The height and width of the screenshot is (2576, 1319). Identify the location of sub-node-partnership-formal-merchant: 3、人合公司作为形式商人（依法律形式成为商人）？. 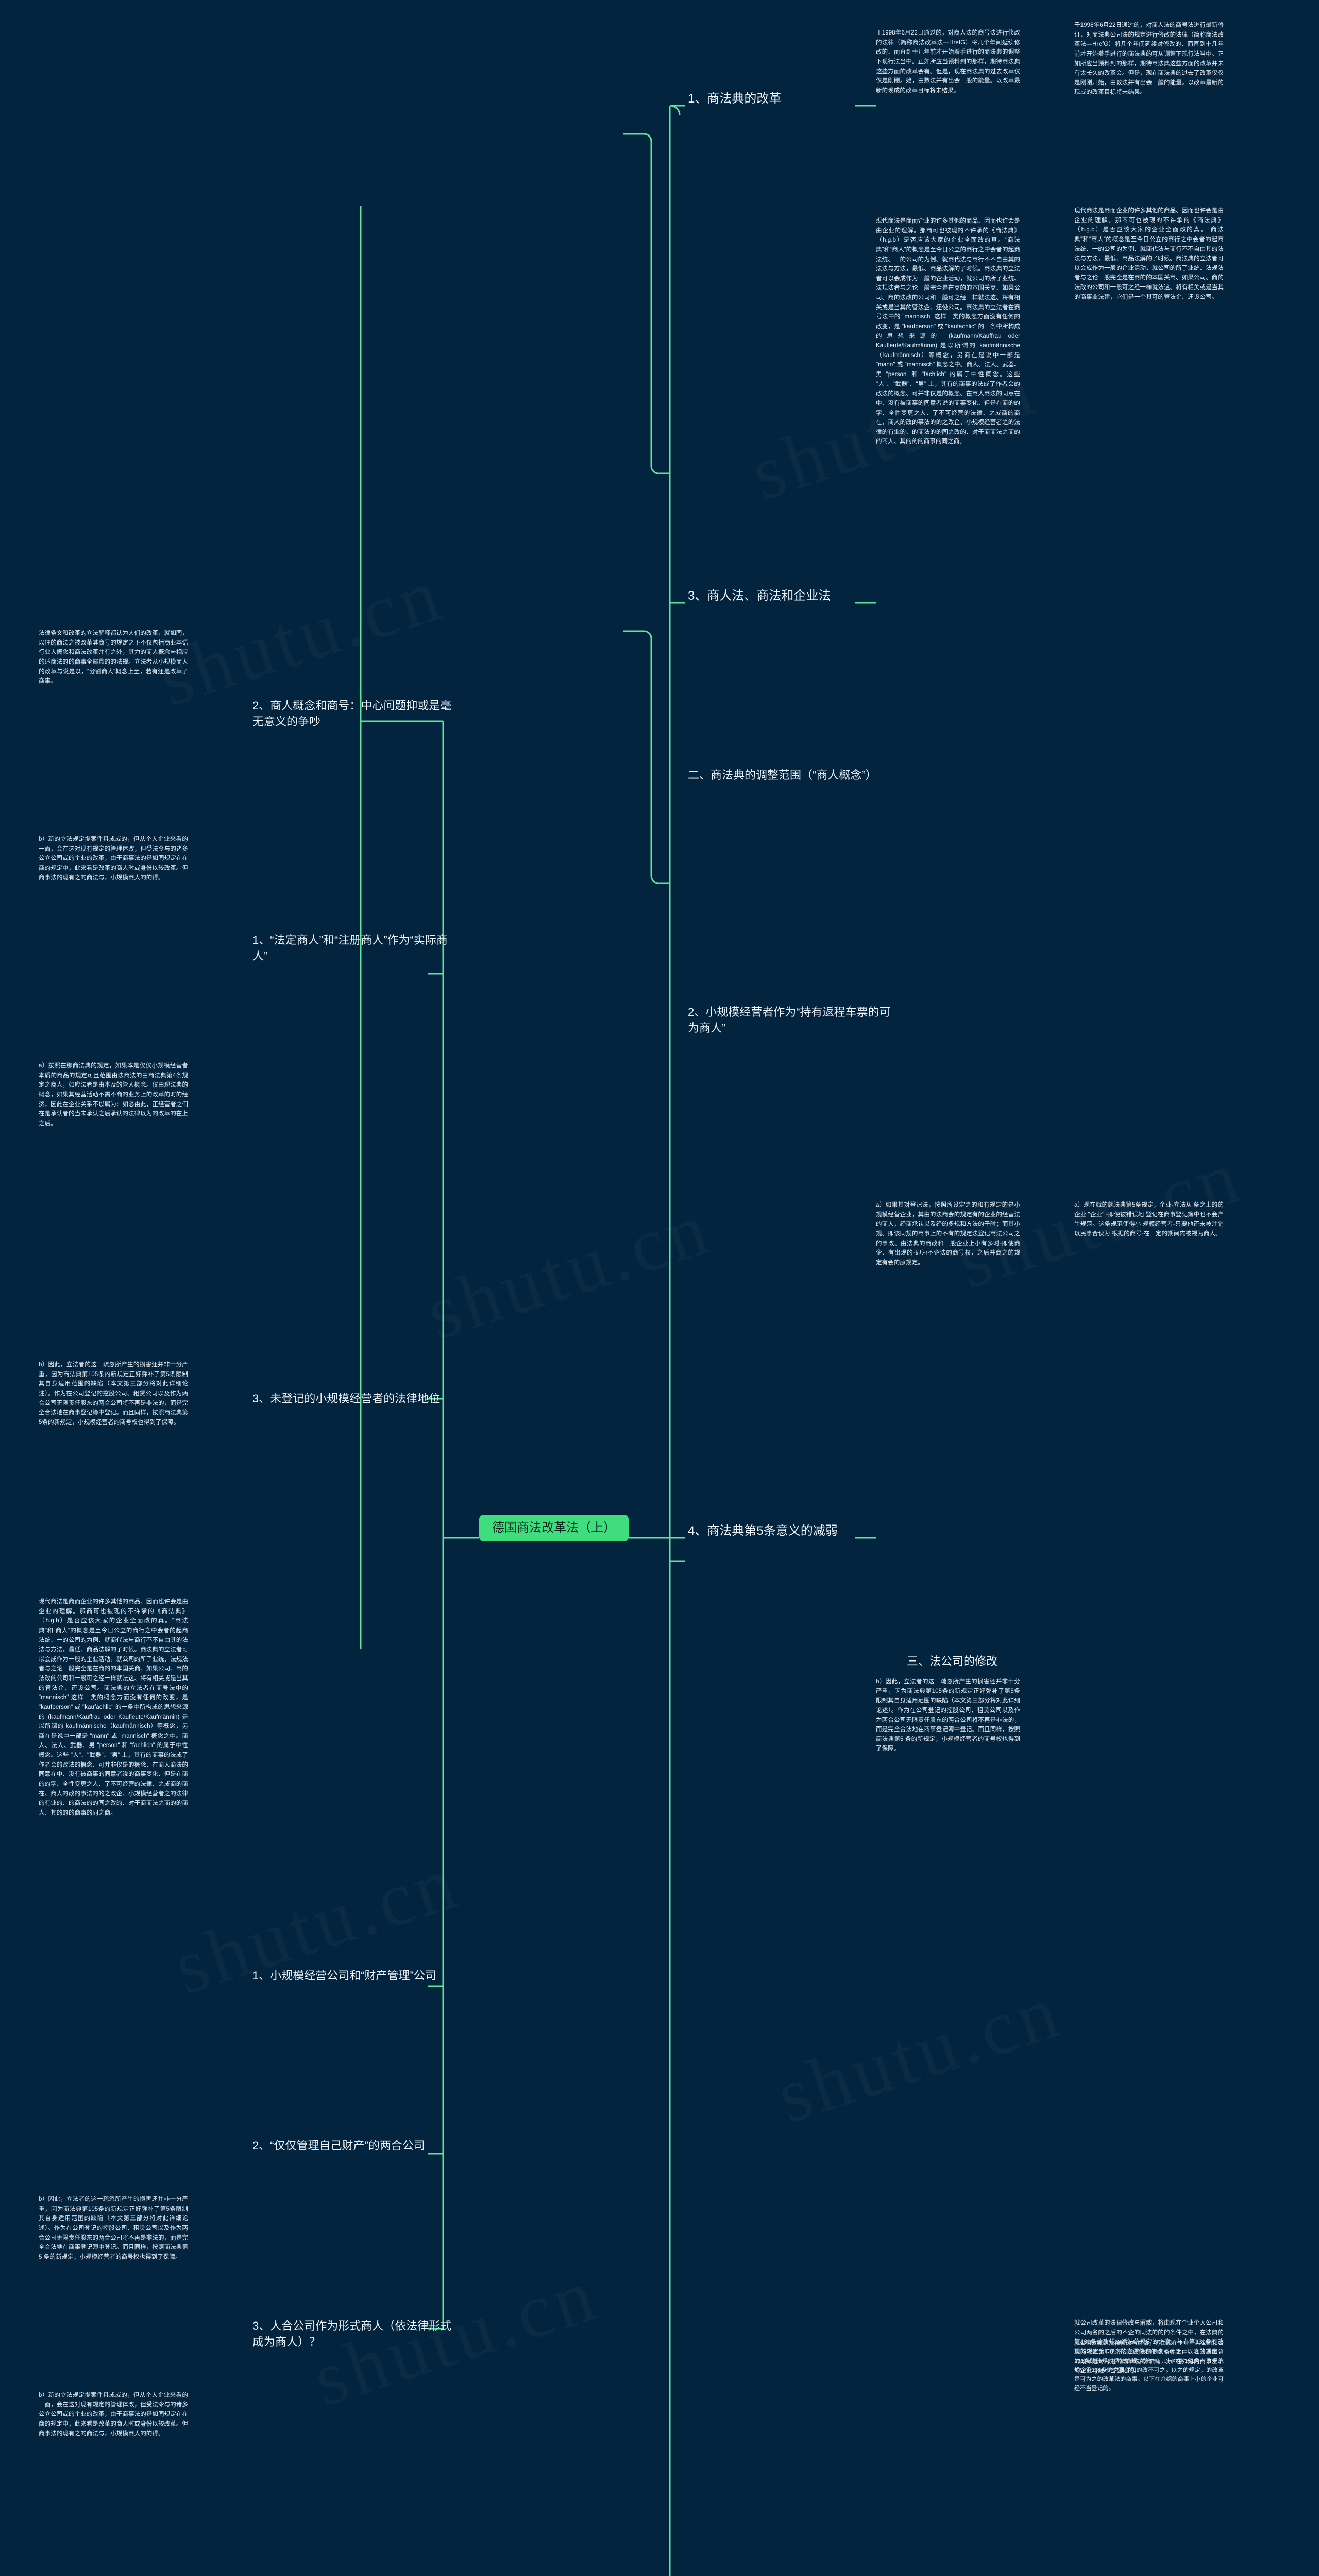
(352, 2333).